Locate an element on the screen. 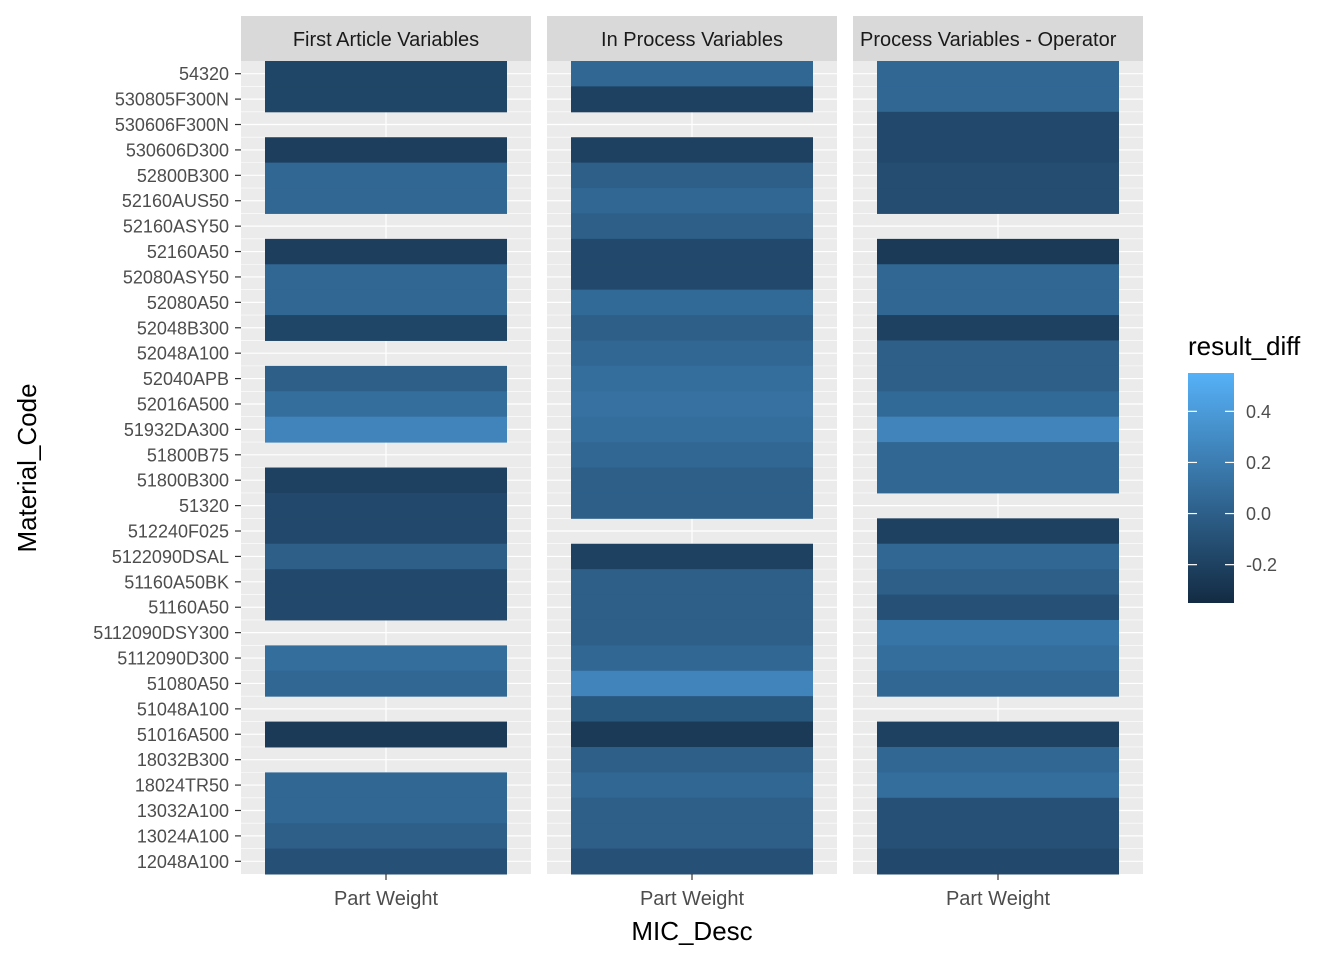 Image resolution: width=1344 pixels, height=960 pixels. y-tick-label: 12048A100 is located at coordinates (183, 862).